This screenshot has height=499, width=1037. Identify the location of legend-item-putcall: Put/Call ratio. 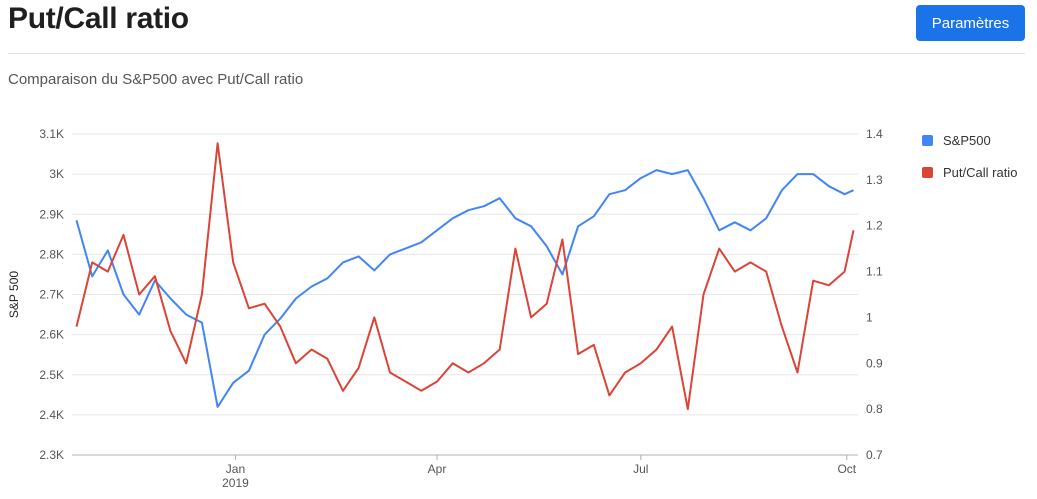
(969, 172).